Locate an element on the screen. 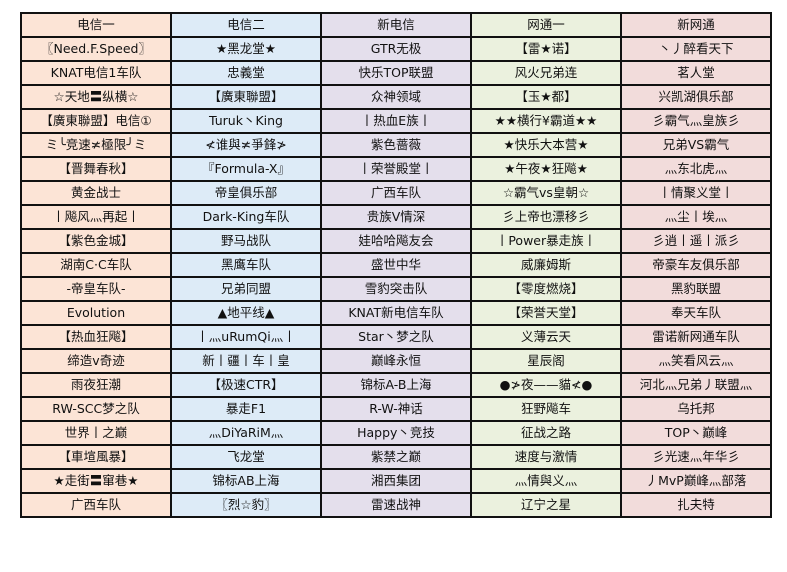 This screenshot has width=787, height=572. team-cell-new-dianxin: 众神领域 is located at coordinates (396, 97).